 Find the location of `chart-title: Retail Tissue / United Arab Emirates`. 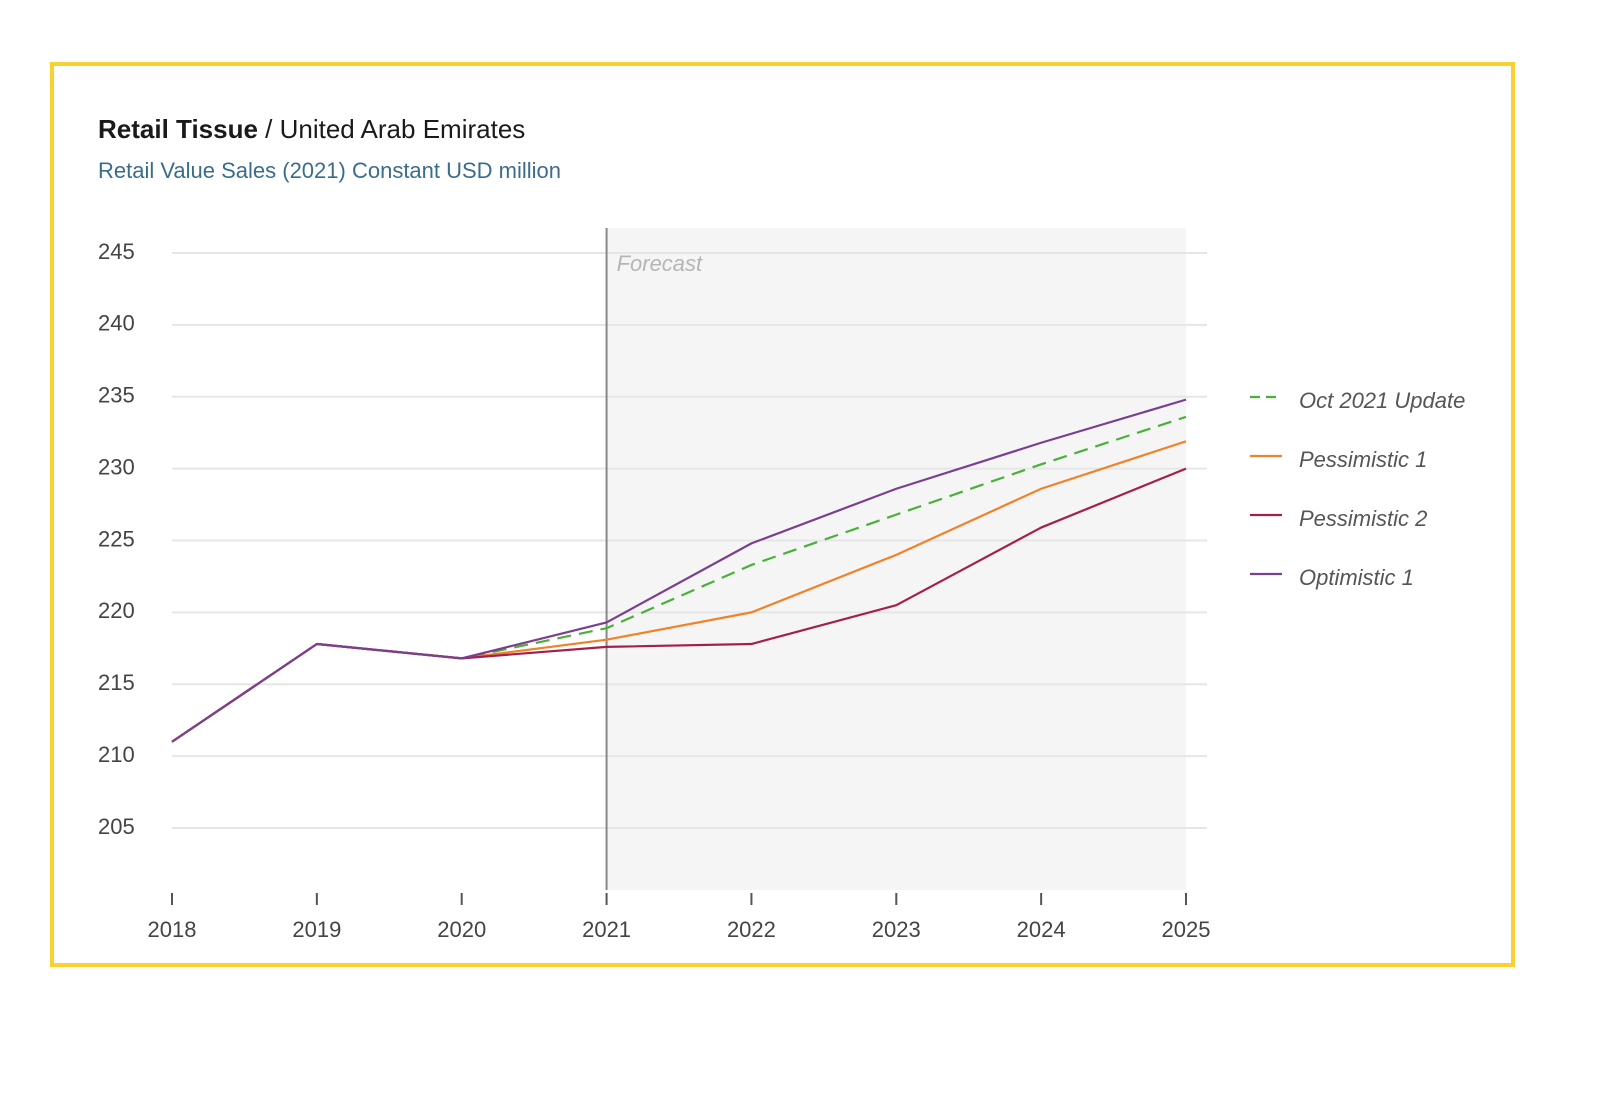

chart-title: Retail Tissue / United Arab Emirates is located at coordinates (311, 129).